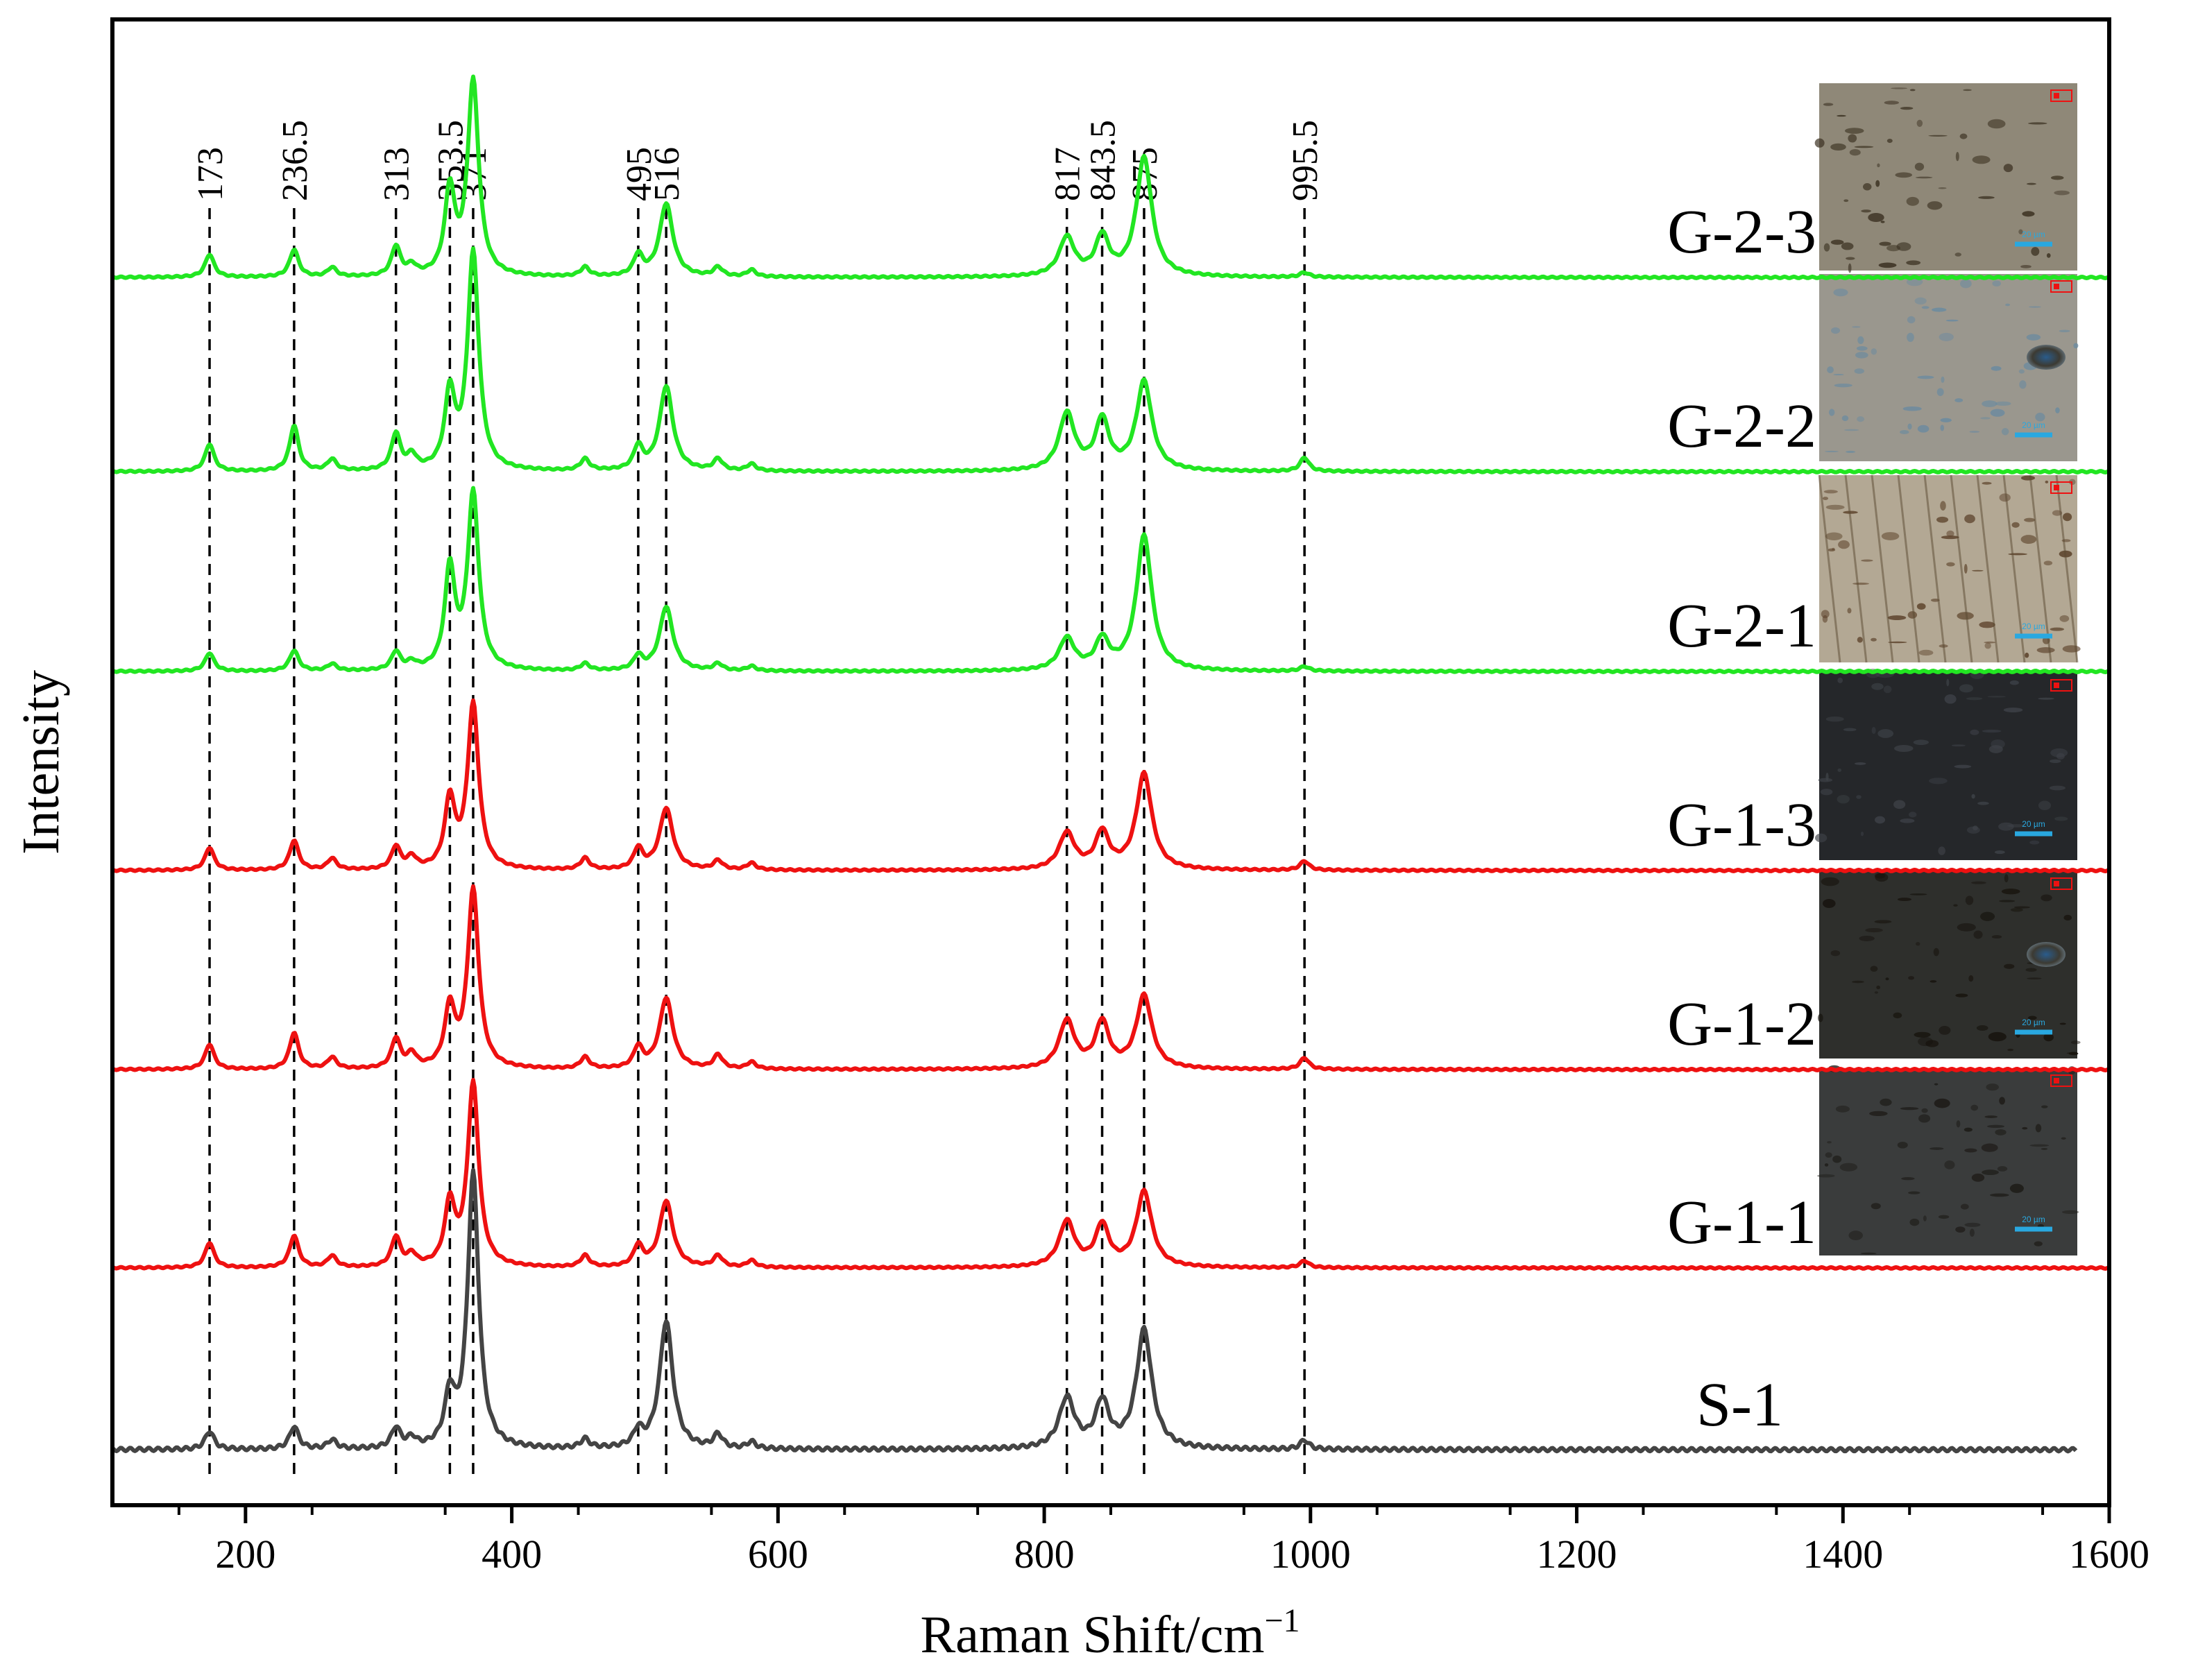  I want to click on inset-background, so click(1948, 766).